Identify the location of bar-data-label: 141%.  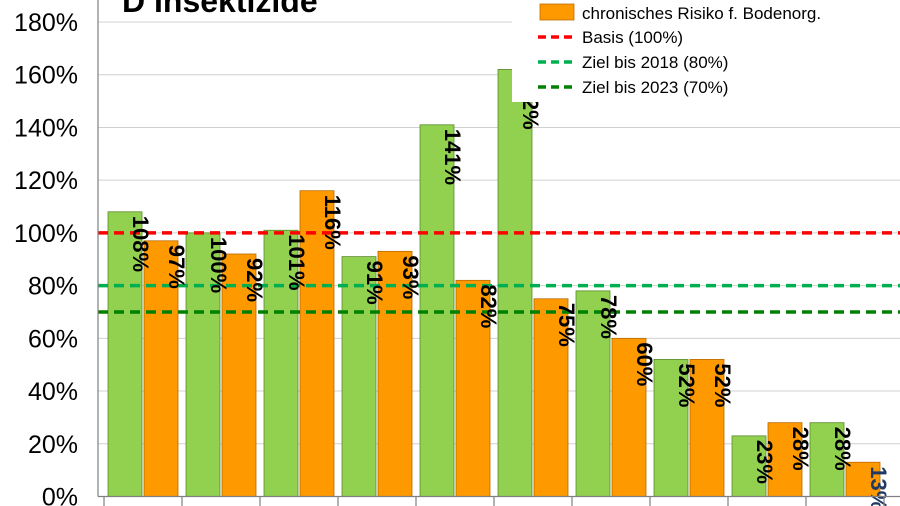
(452, 157).